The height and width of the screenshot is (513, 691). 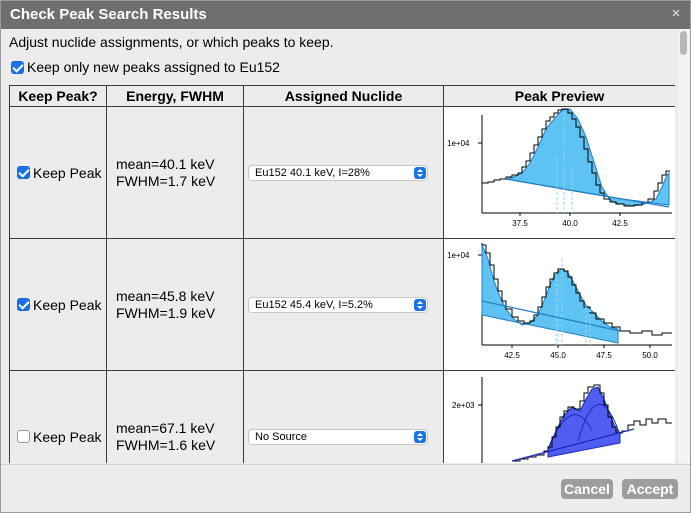 What do you see at coordinates (562, 420) in the screenshot?
I see `peak-preview-chart: 2e+03` at bounding box center [562, 420].